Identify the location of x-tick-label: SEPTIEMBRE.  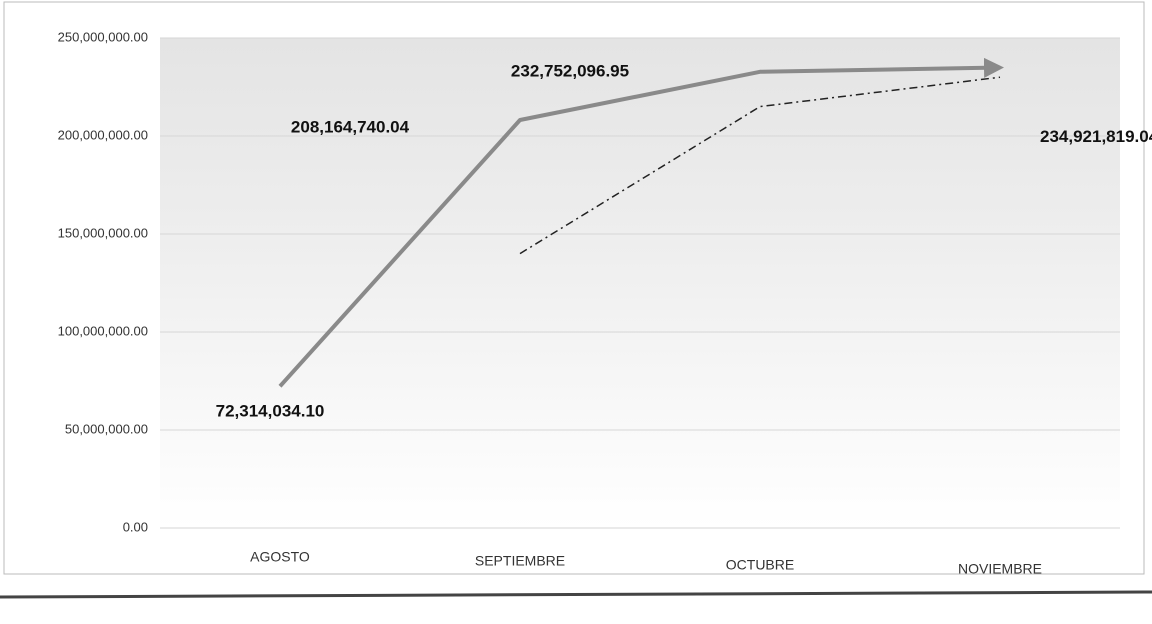
(520, 561).